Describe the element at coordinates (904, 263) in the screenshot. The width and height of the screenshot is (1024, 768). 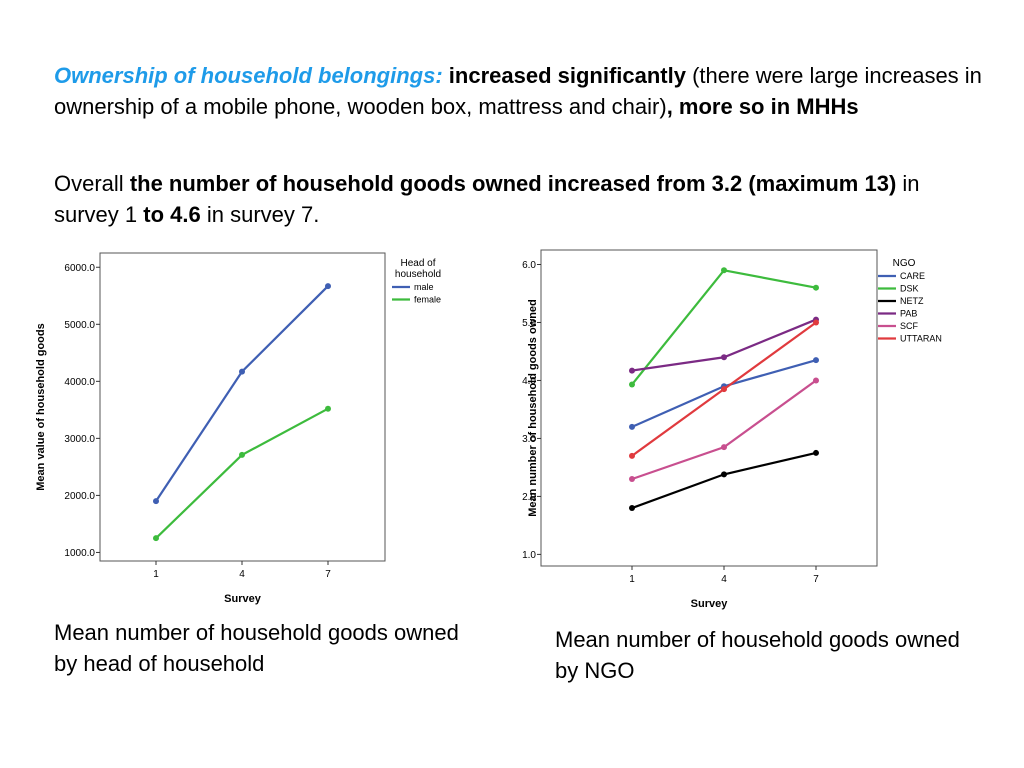
I see `legend-title: NGO` at that location.